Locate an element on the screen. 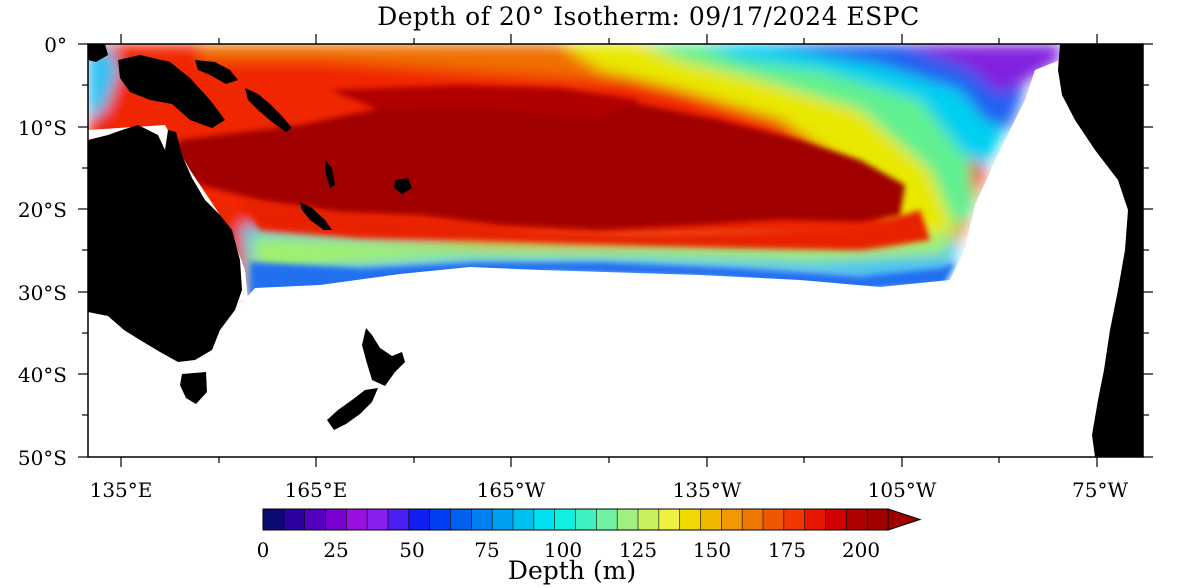  colorbar-label-50: 50 is located at coordinates (412, 550).